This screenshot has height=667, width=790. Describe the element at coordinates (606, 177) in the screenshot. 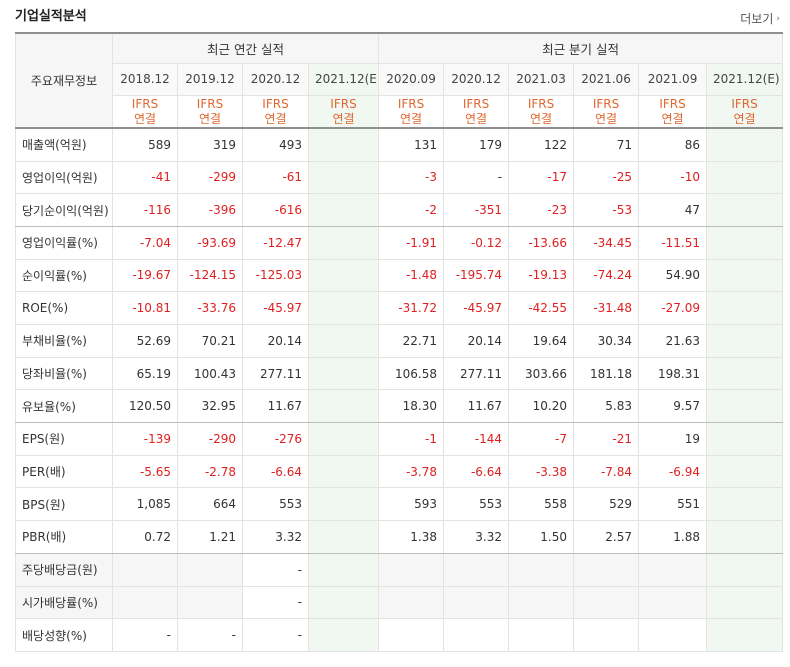

I see `table-cell: -25` at that location.